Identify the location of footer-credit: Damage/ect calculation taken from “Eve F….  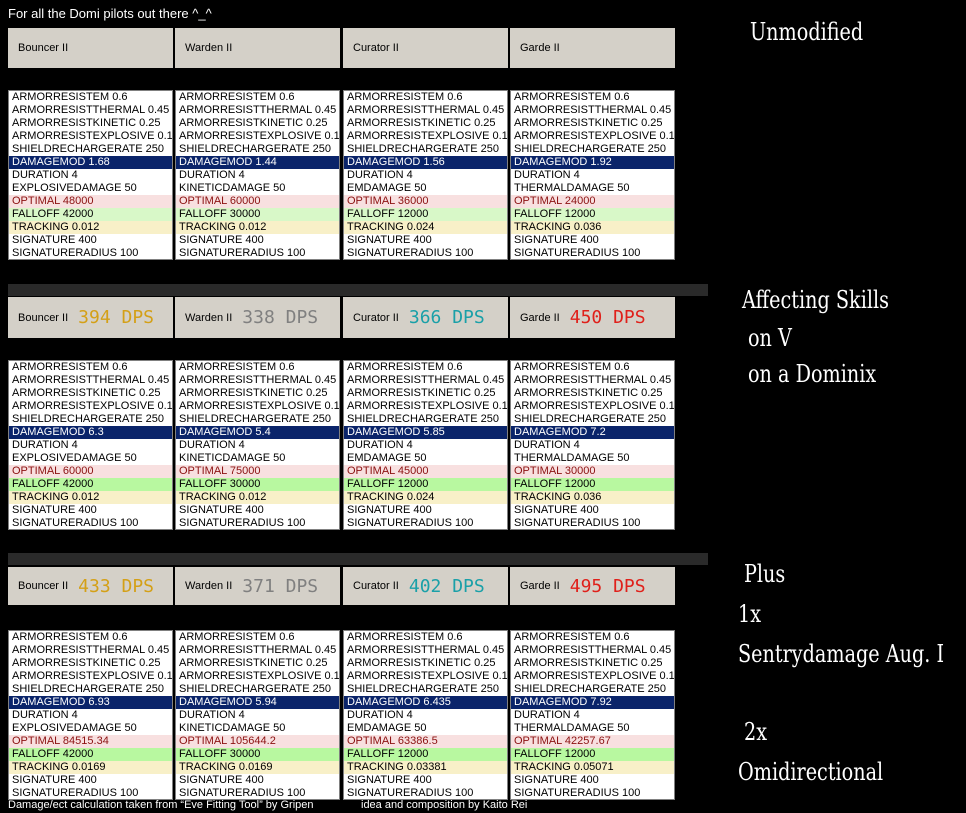
(161, 805).